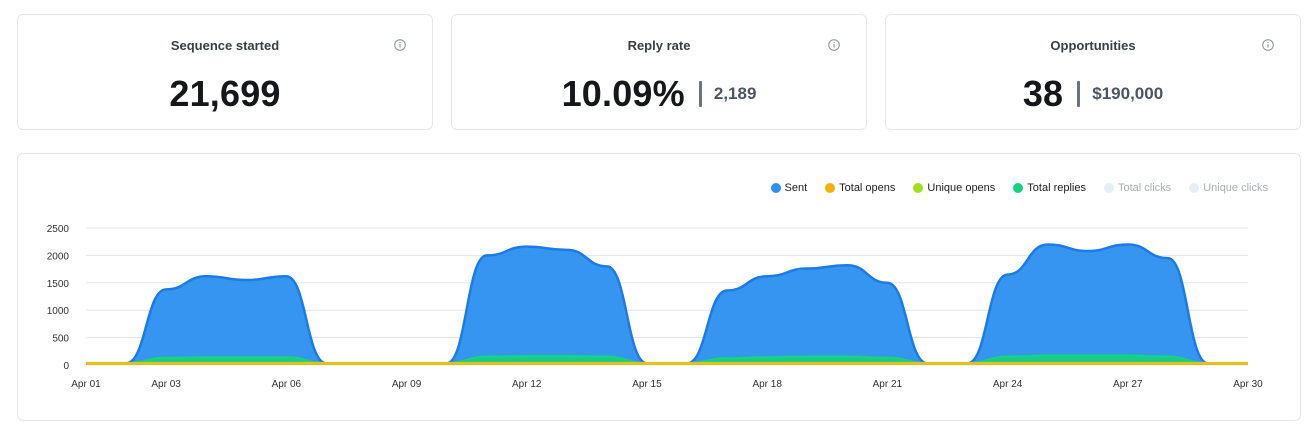 The height and width of the screenshot is (433, 1315). I want to click on stat-title: Sequence started, so click(225, 45).